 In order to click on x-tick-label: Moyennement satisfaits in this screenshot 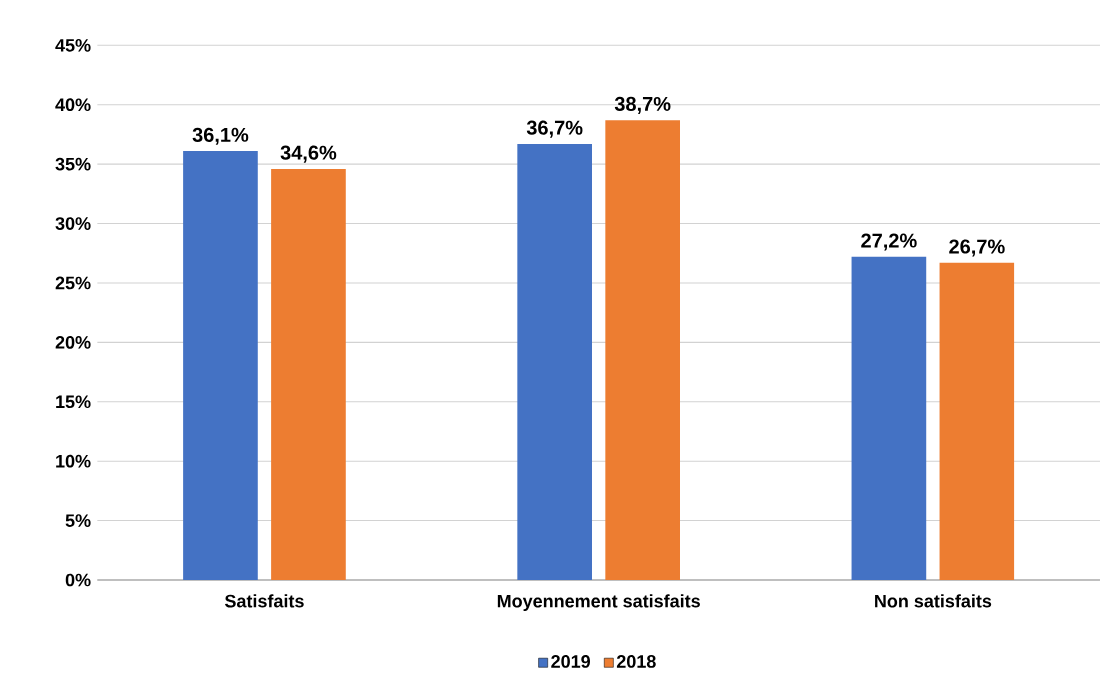, I will do `click(598, 602)`.